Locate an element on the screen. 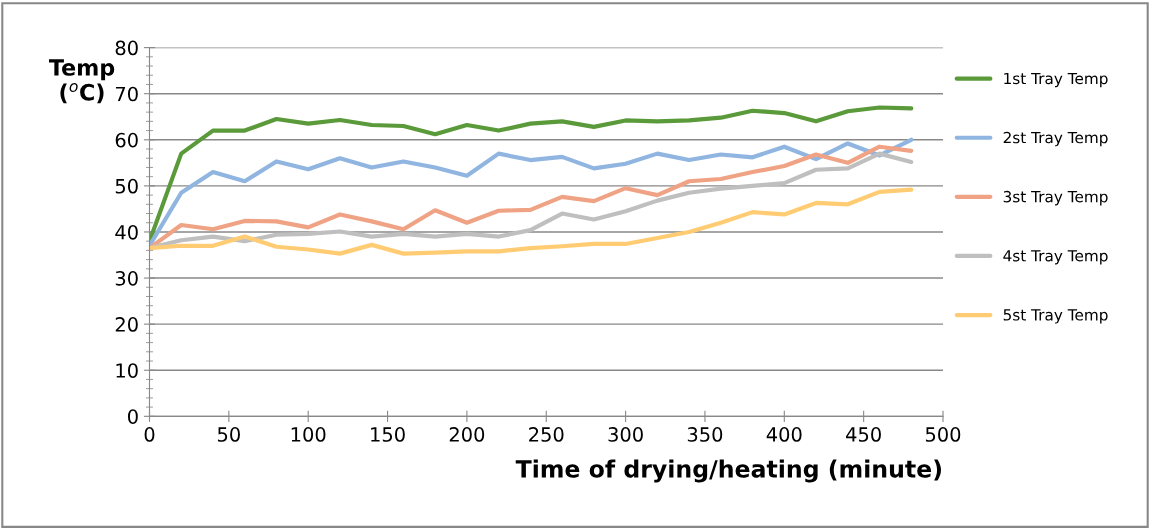  legend-label: 5st Tray Temp is located at coordinates (1055, 316).